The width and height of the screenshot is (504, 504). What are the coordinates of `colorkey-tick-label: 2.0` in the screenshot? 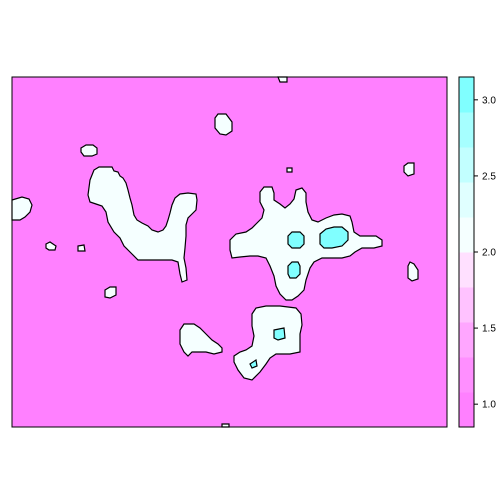 It's located at (489, 253).